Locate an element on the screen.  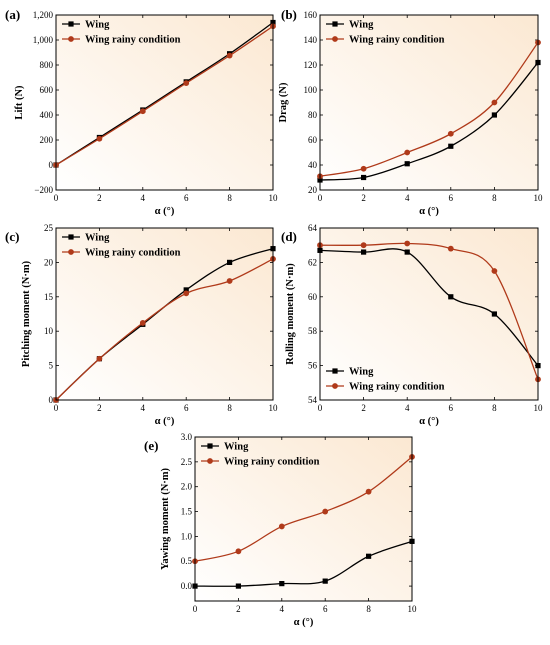
y-tick-label: 3.0 is located at coordinates (187, 437).